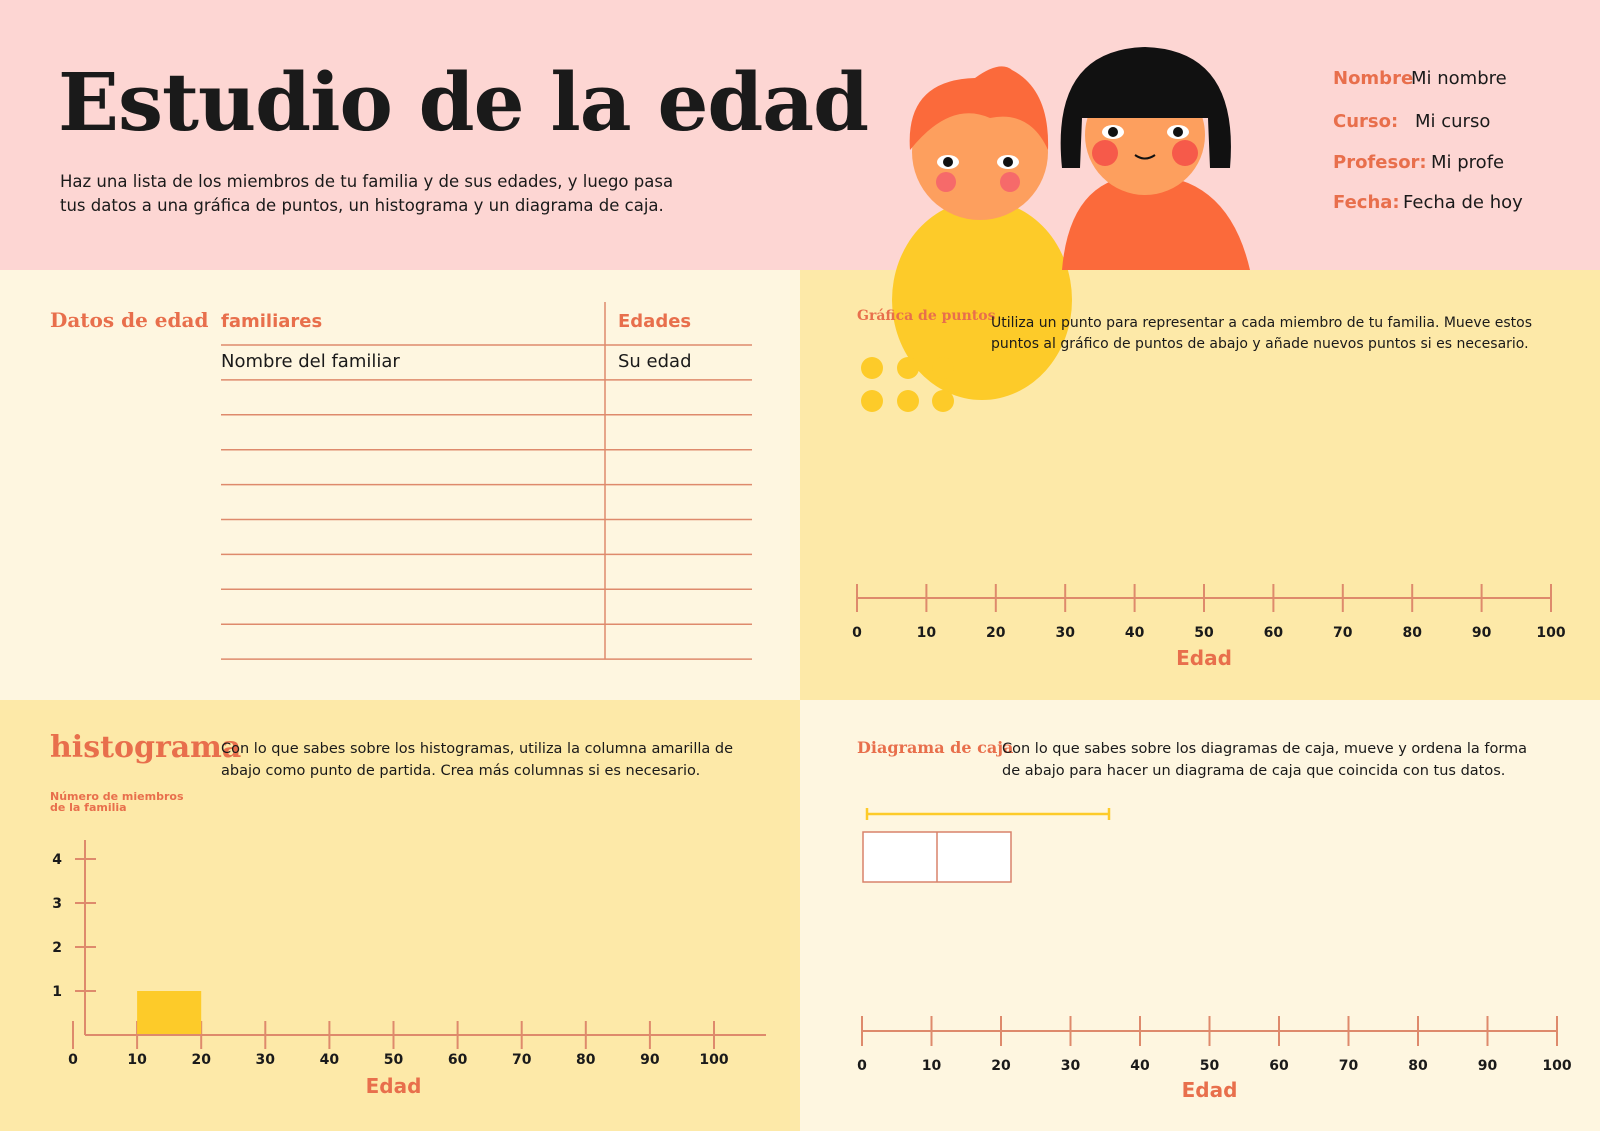 The width and height of the screenshot is (1600, 1131). What do you see at coordinates (1366, 121) in the screenshot?
I see `field-label: Curso:` at bounding box center [1366, 121].